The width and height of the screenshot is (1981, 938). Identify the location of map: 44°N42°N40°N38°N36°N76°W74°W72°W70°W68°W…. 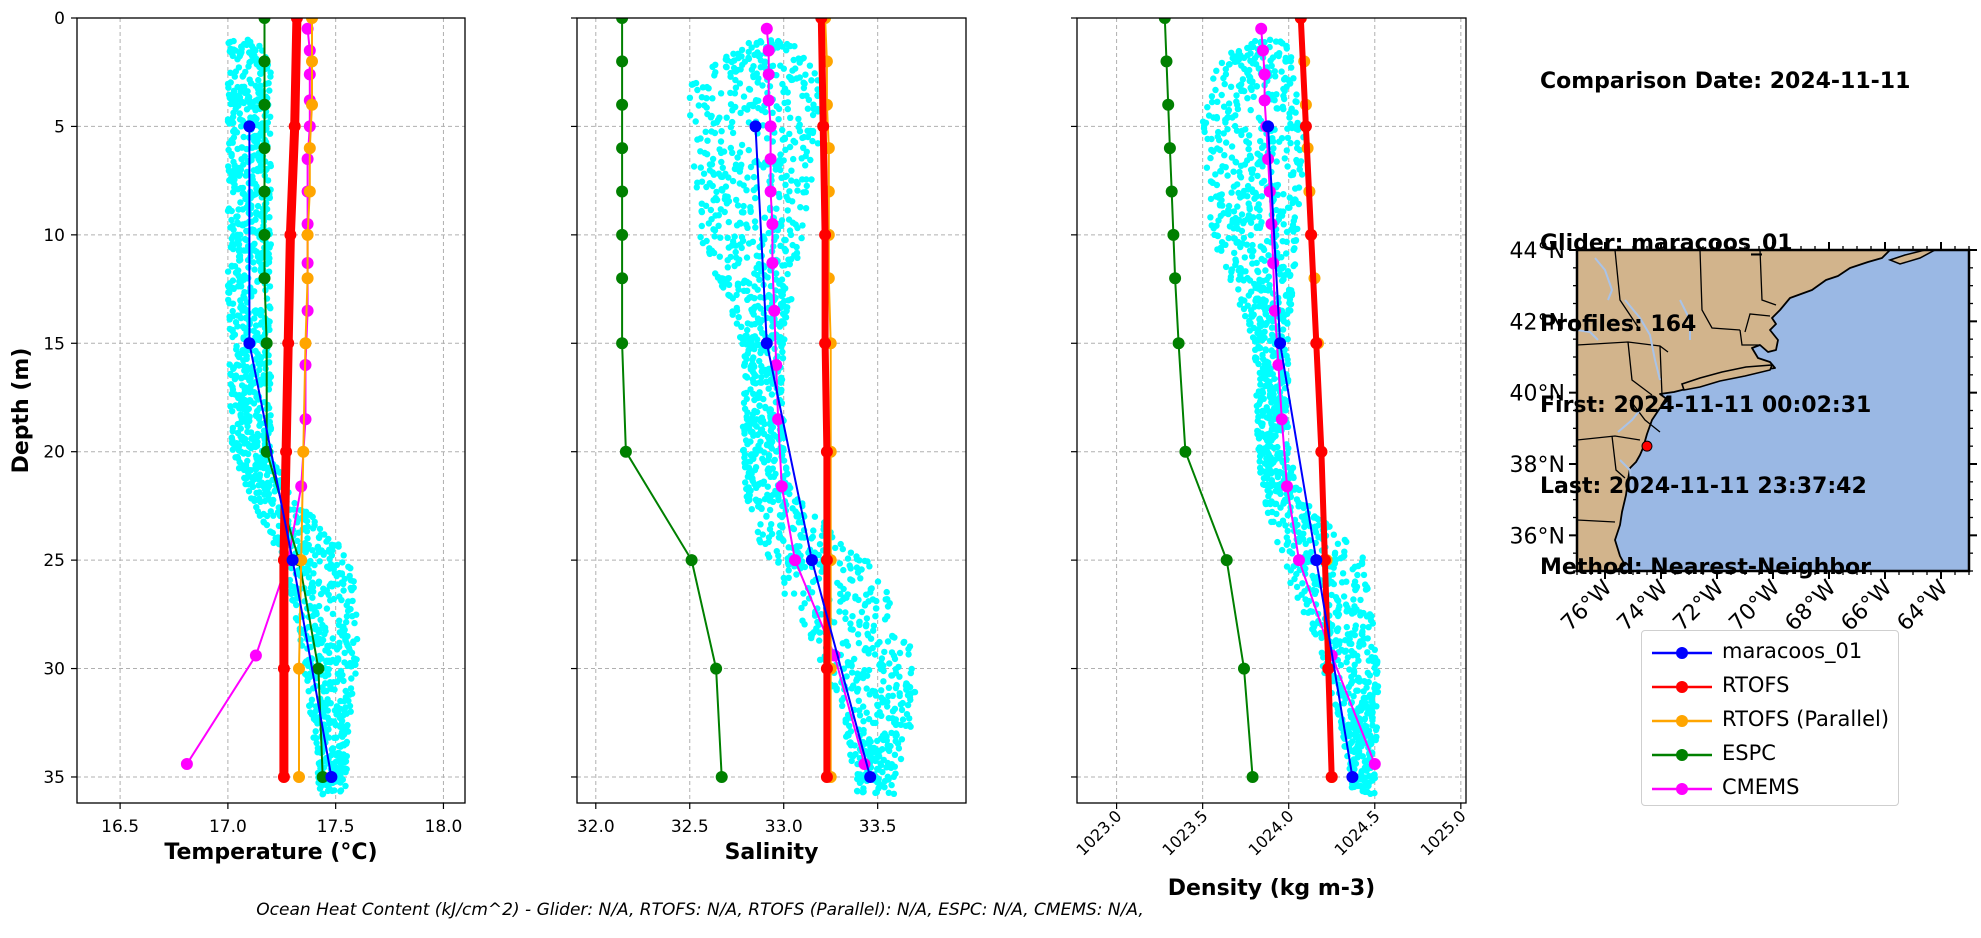
(1743, 437).